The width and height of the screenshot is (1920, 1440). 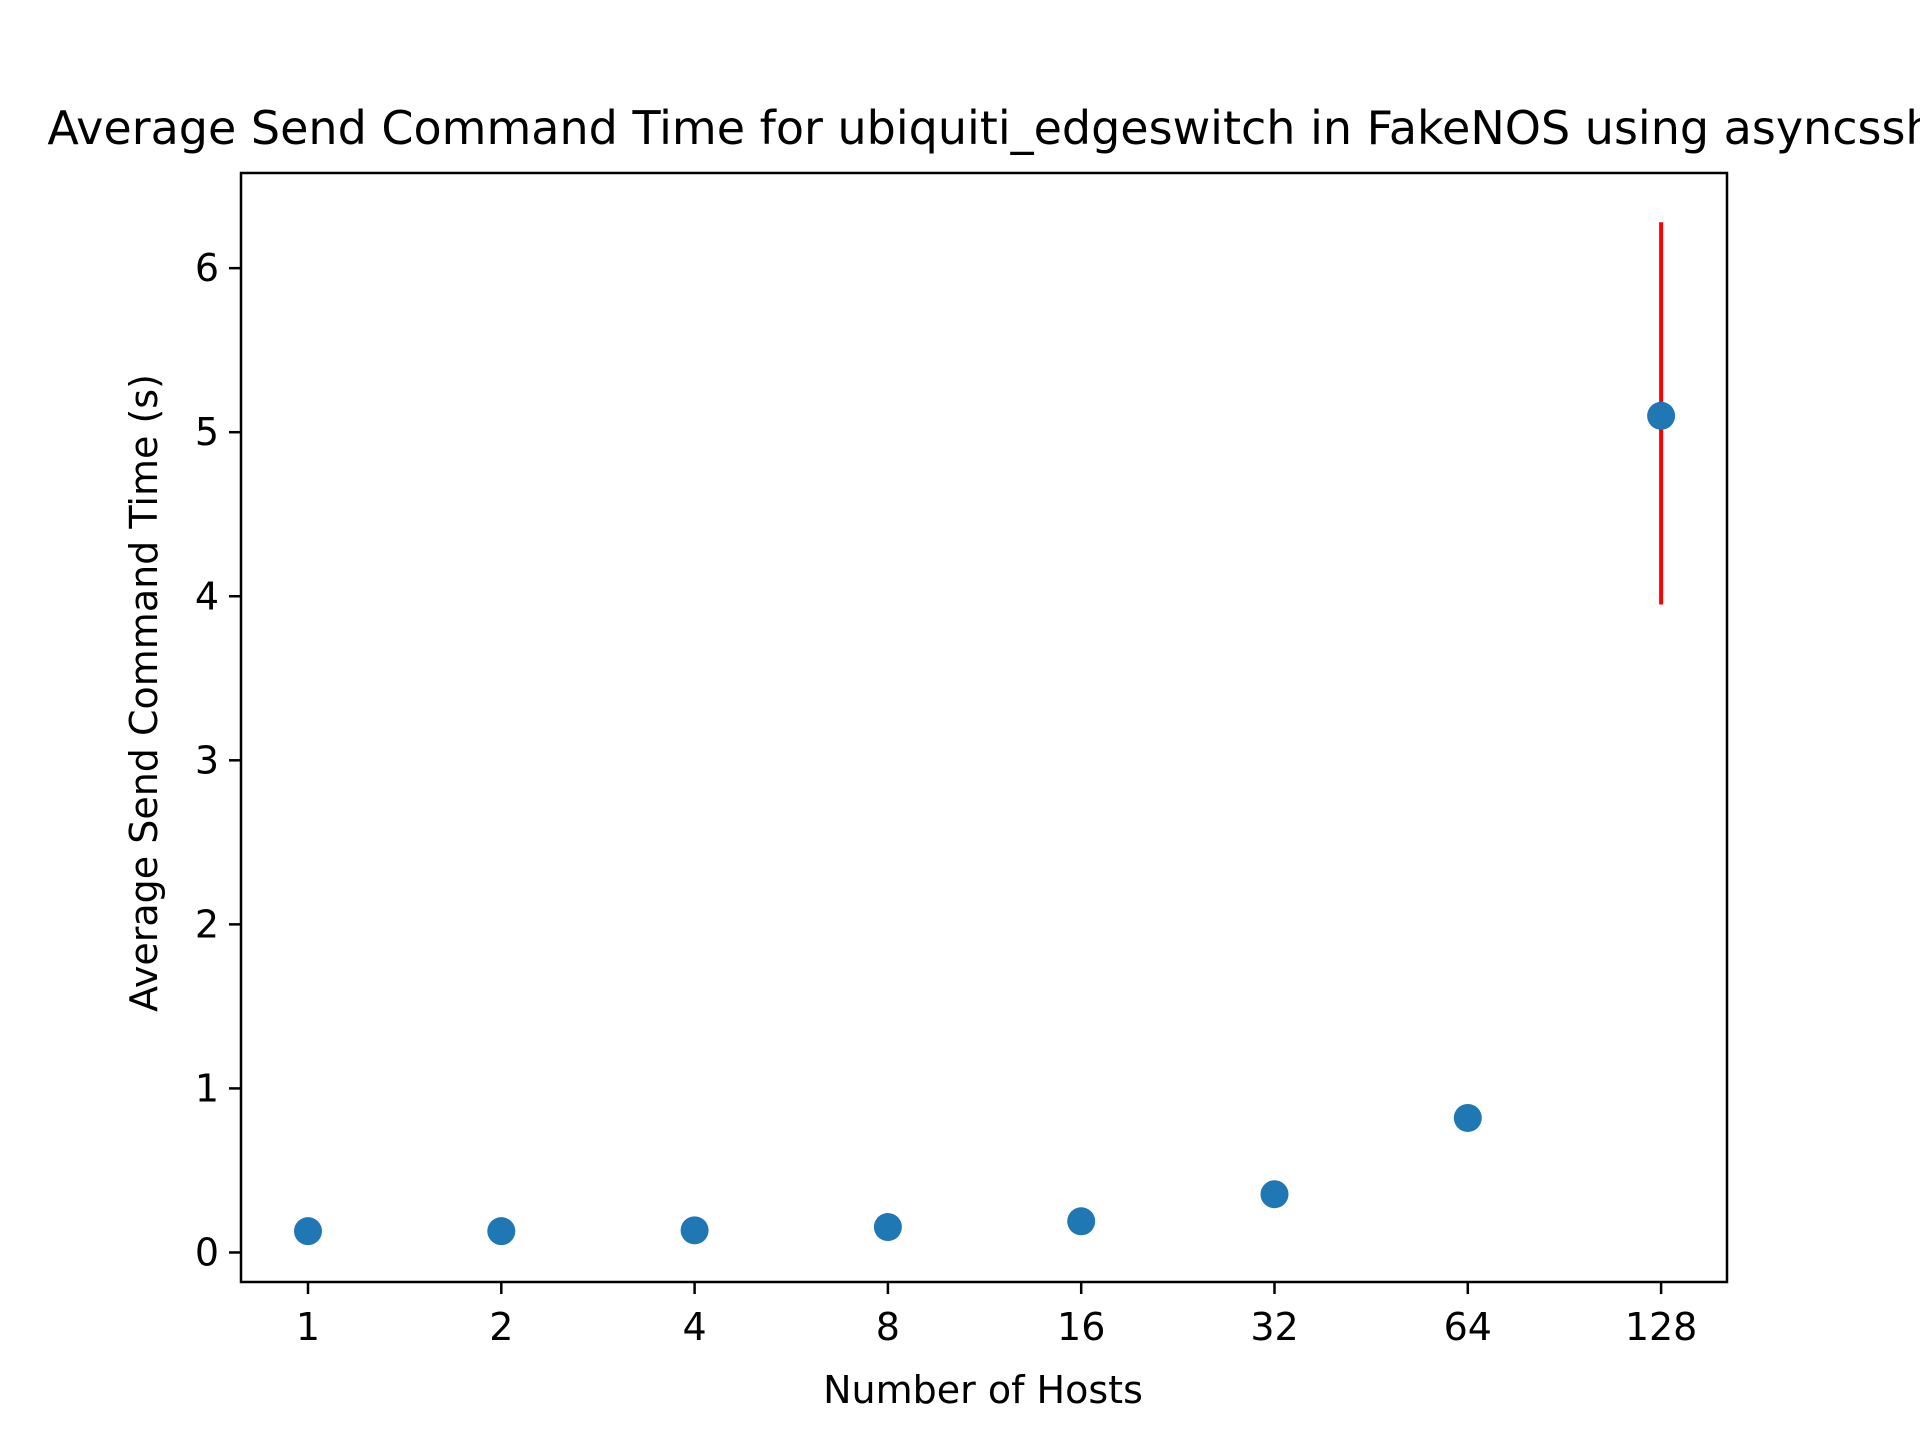 I want to click on x-tick-label: 2, so click(x=501, y=1327).